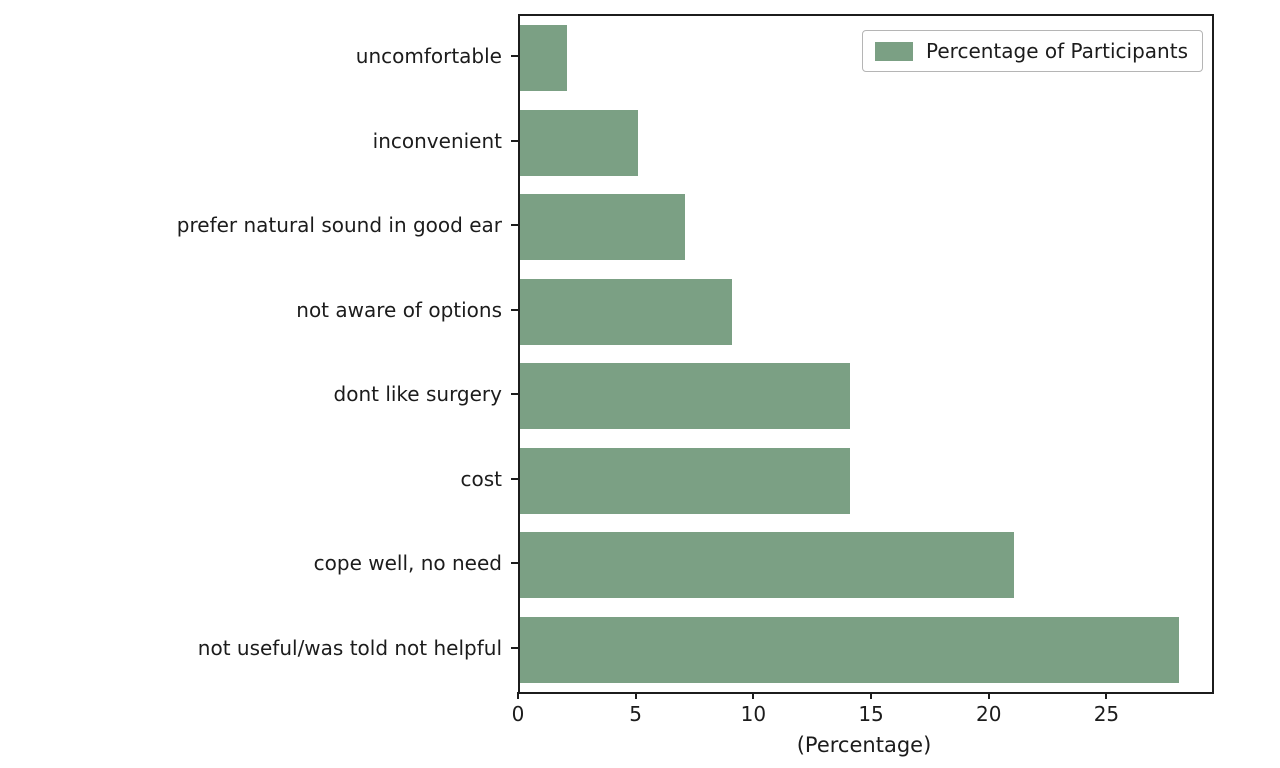 This screenshot has width=1280, height=768. I want to click on x-tick-label: 25, so click(1106, 714).